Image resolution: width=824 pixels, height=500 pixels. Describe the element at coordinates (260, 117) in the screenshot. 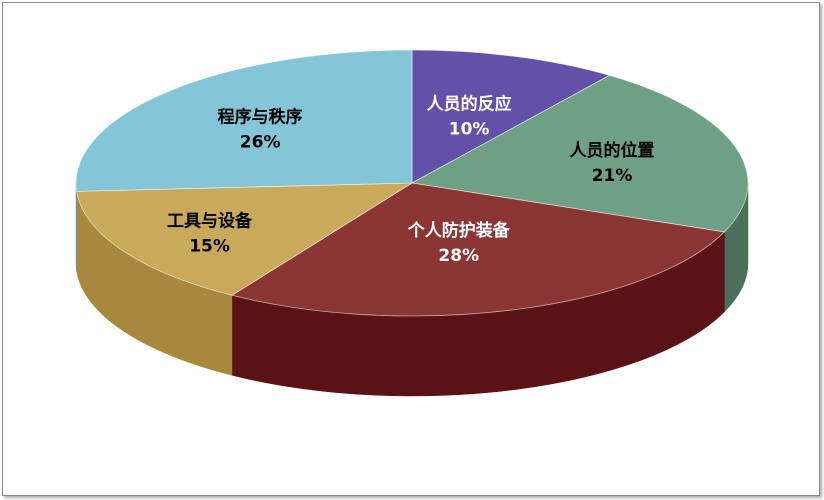

I see `slice-4-name: 程序与秩序` at that location.